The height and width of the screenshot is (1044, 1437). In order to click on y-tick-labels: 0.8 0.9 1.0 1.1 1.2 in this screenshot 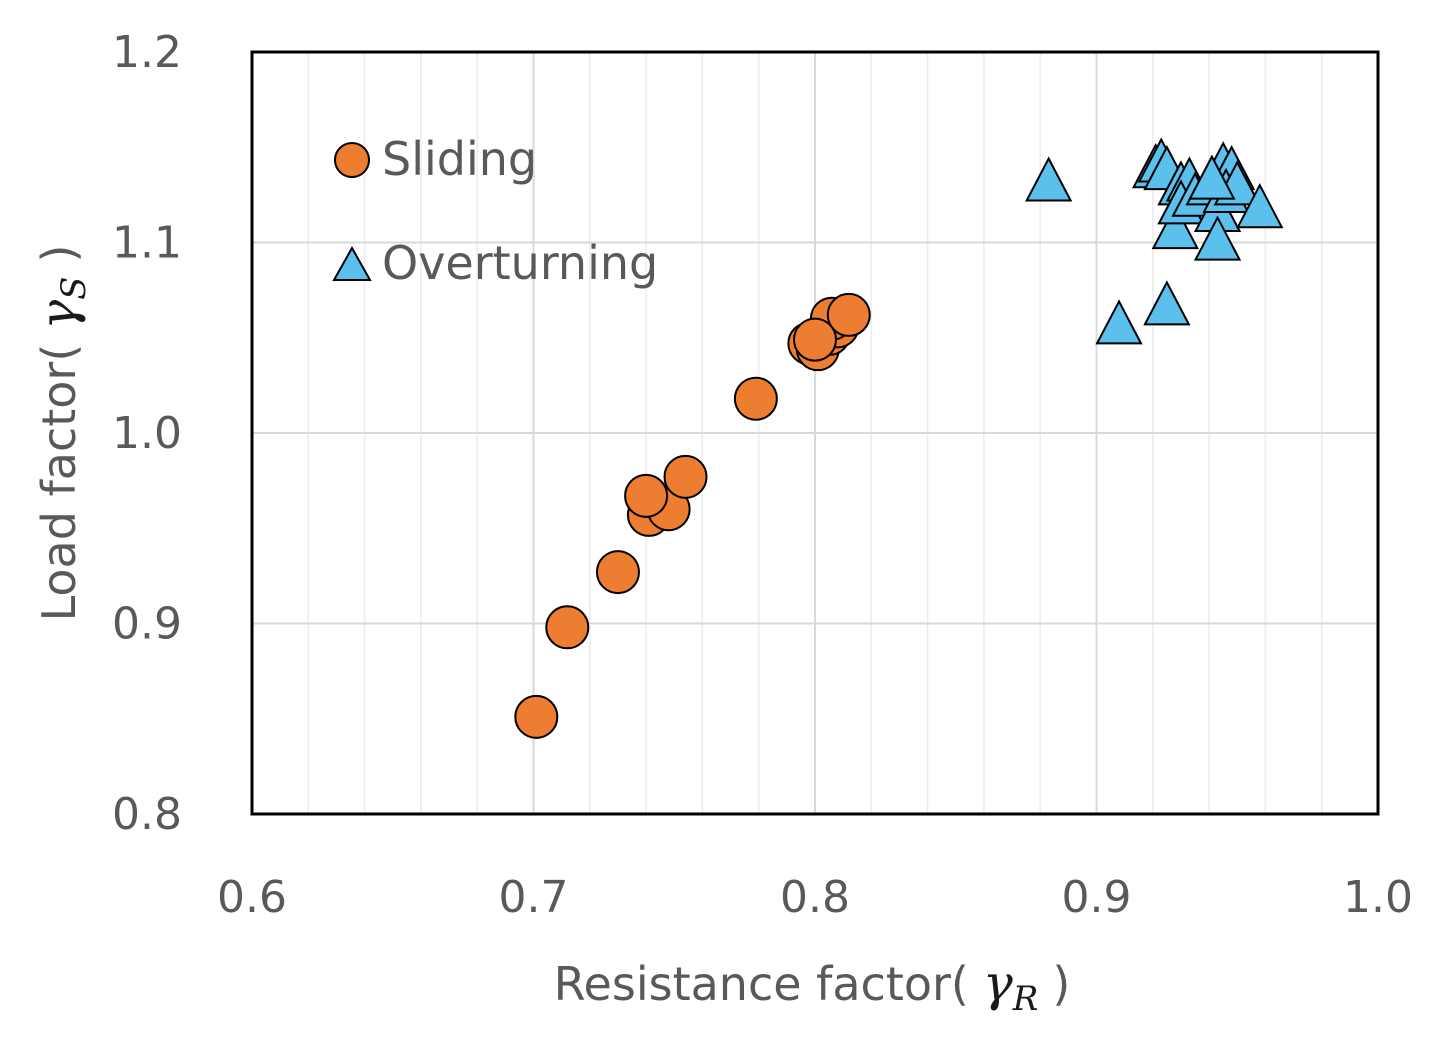, I will do `click(147, 433)`.